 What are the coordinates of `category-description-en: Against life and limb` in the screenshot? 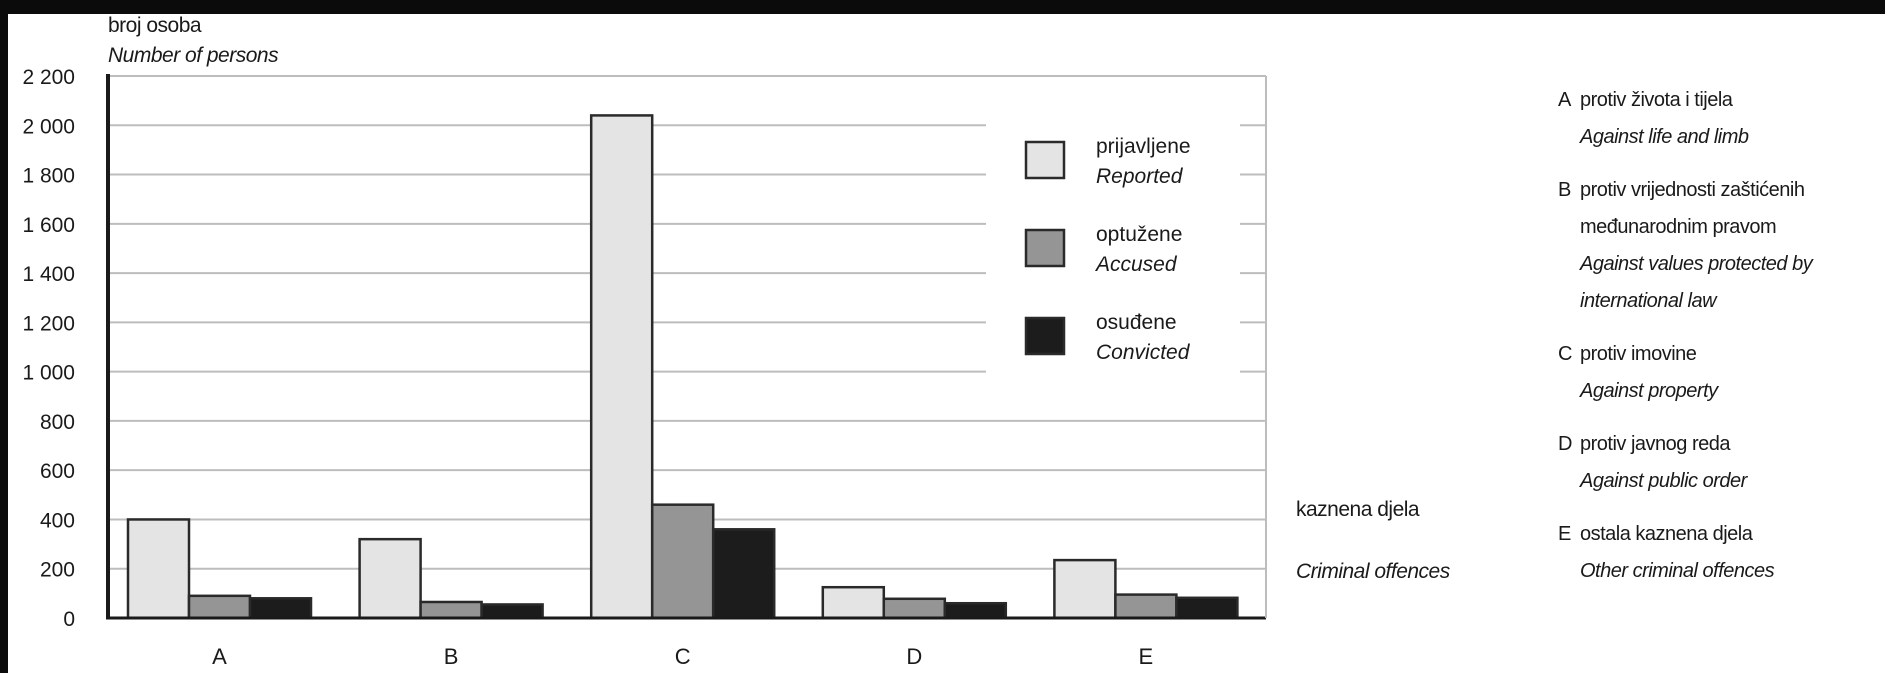 It's located at (1664, 137).